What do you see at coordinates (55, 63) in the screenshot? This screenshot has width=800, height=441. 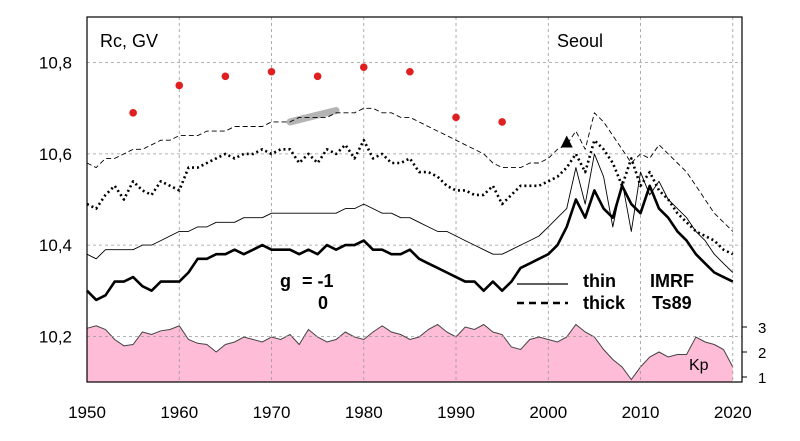 I see `y-tick-label: 10,8` at bounding box center [55, 63].